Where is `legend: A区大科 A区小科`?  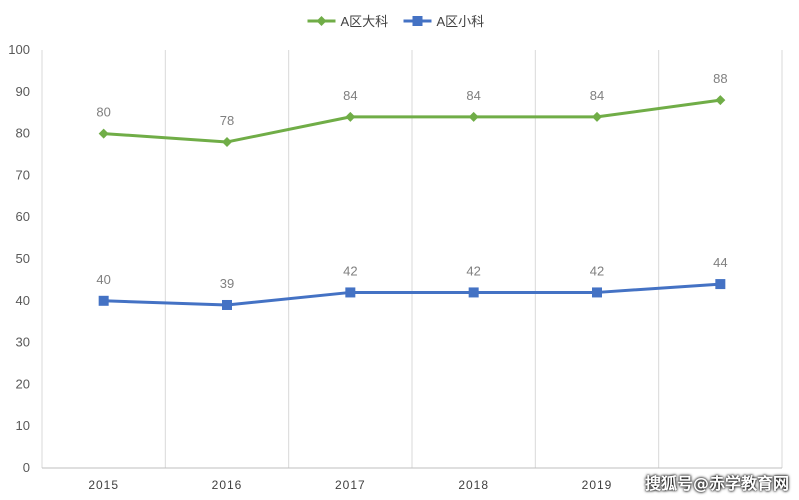 legend: A区大科 A区小科 is located at coordinates (396, 21).